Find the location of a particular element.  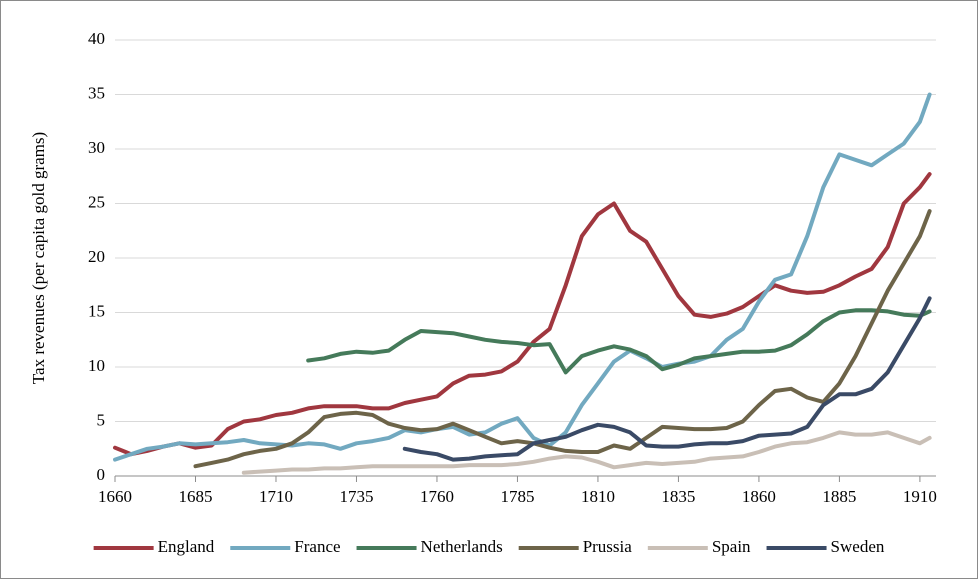

y-tick-label: 25 is located at coordinates (96, 201).